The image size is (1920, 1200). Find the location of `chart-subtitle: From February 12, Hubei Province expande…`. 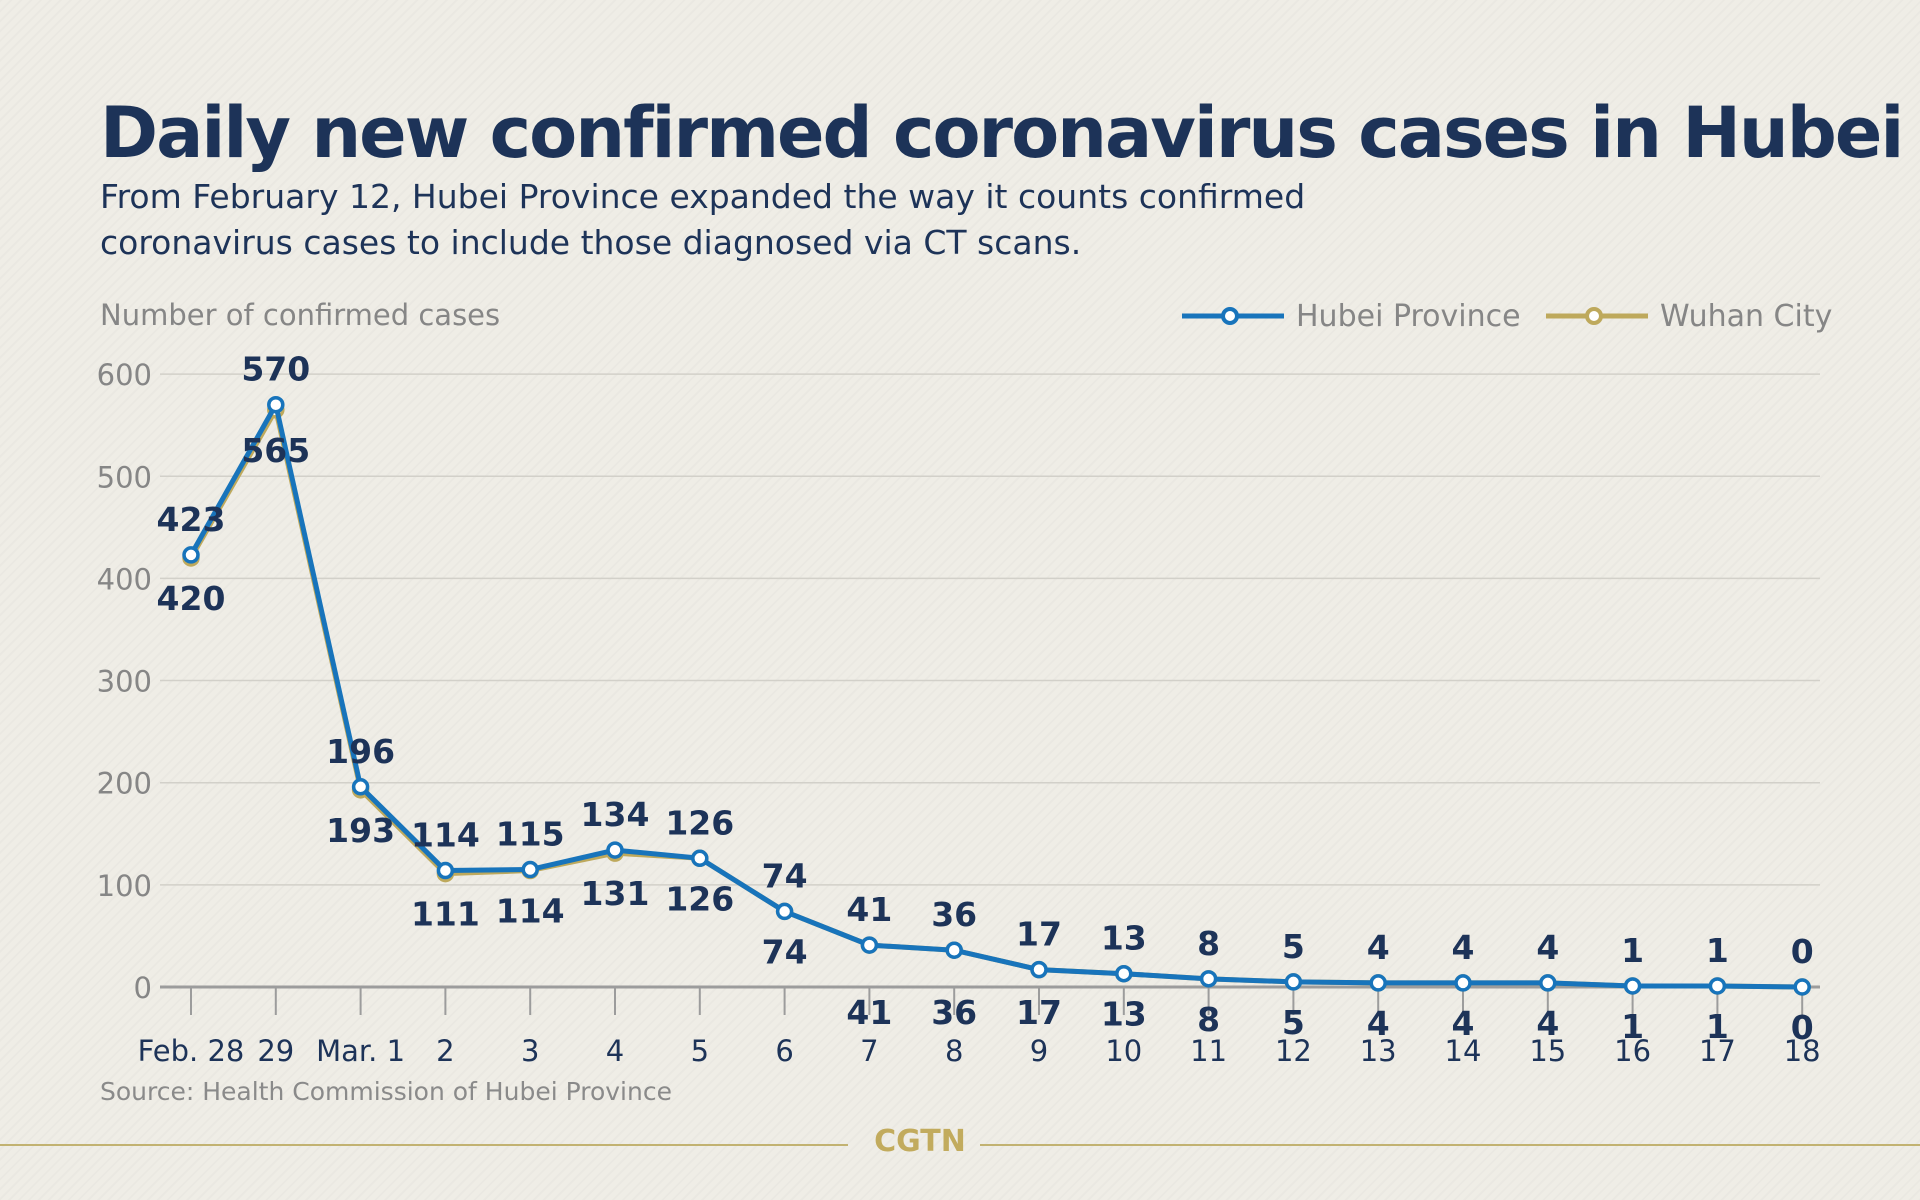

chart-subtitle: From February 12, Hubei Province expande… is located at coordinates (750, 220).